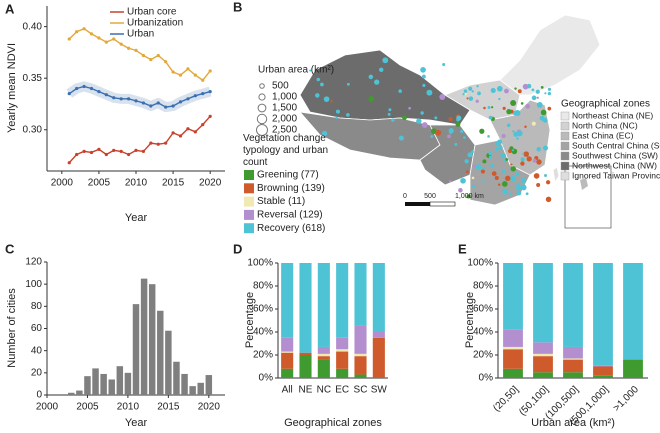 This screenshot has width=660, height=433. What do you see at coordinates (10, 248) in the screenshot?
I see `panel-label: C` at bounding box center [10, 248].